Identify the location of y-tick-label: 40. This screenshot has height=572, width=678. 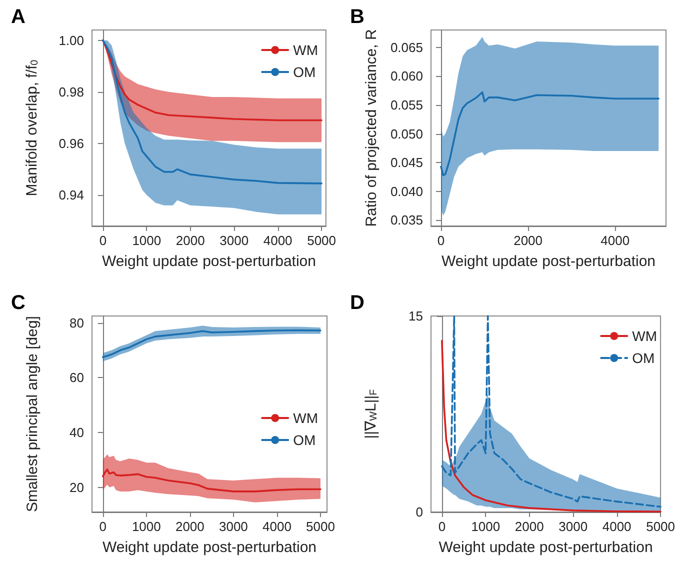
(77, 432).